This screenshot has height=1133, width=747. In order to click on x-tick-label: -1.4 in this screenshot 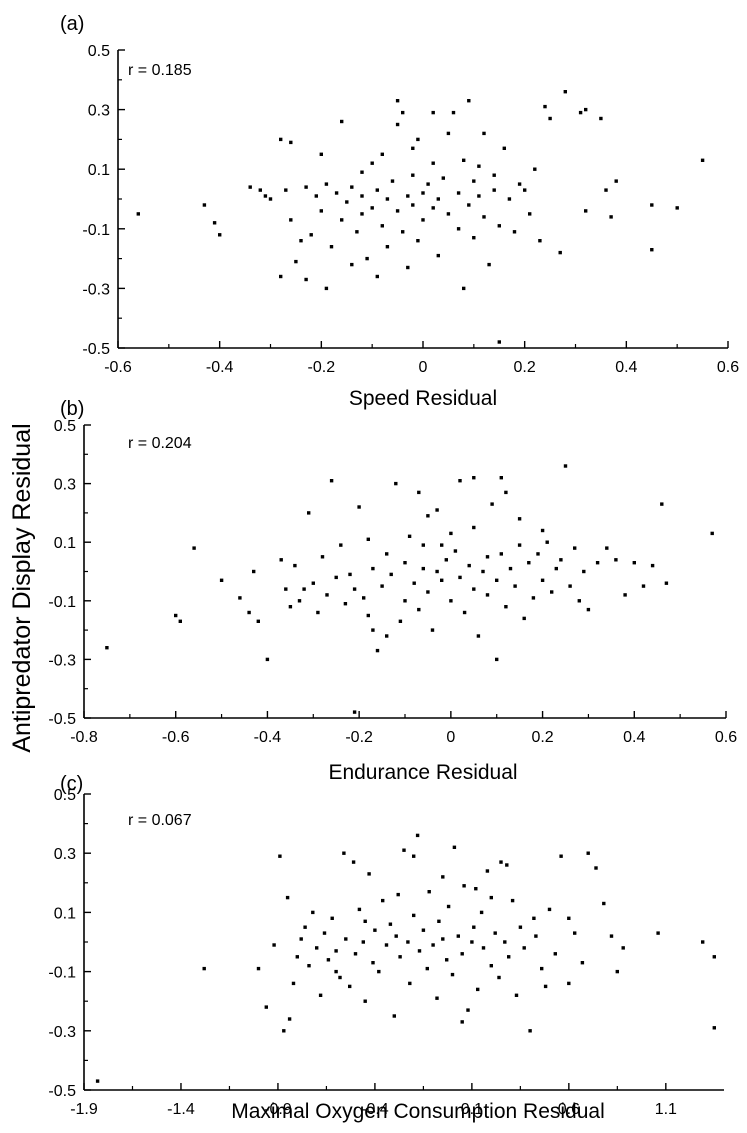, I will do `click(181, 1109)`.